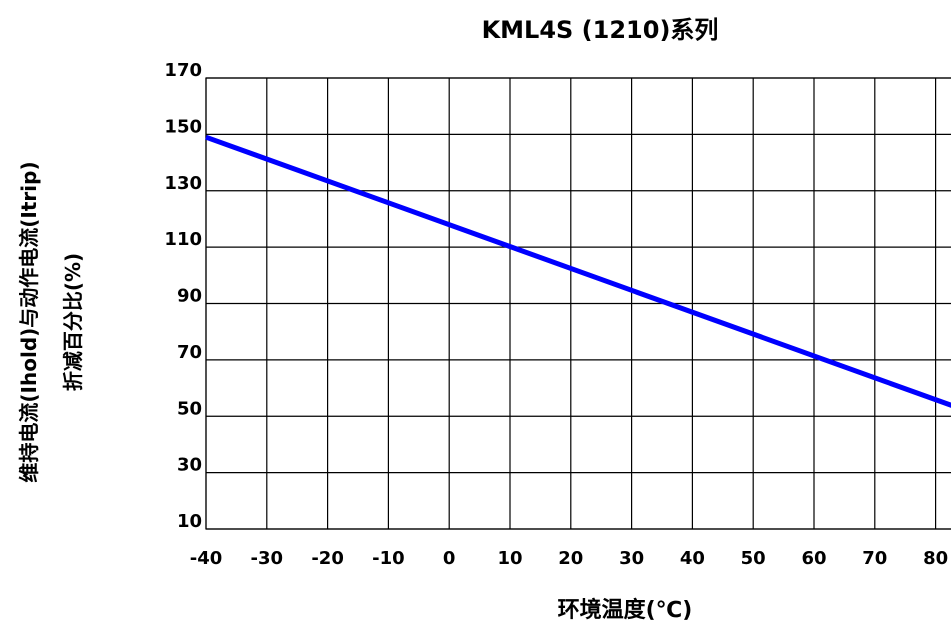 This screenshot has height=628, width=951. I want to click on x-axis-ticks: -40 -30 -20 -10 0 10 20 30 40 50 60 70 80, so click(569, 558).